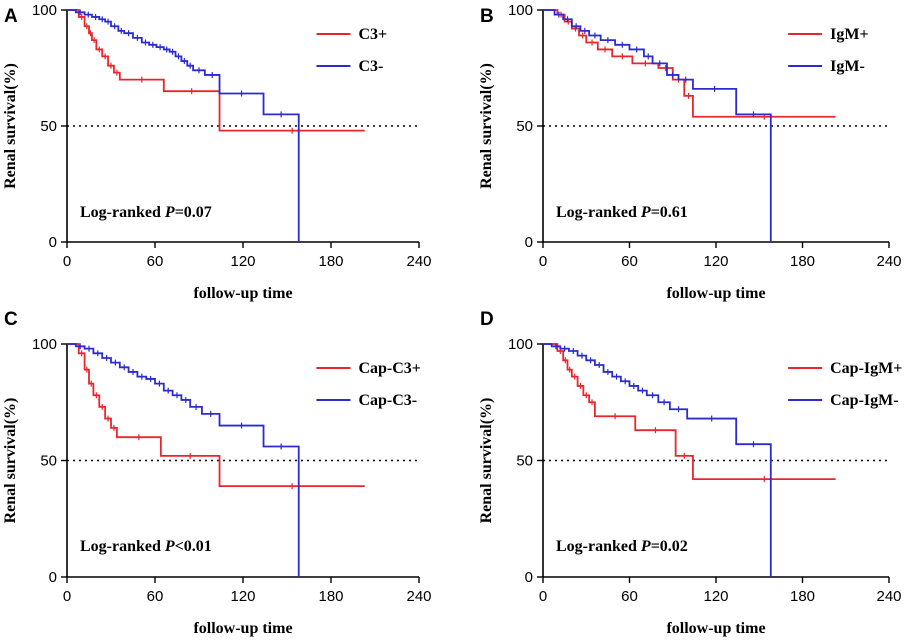 Image resolution: width=918 pixels, height=640 pixels. What do you see at coordinates (622, 546) in the screenshot?
I see `logrank-annotation: Log-ranked P=0.02` at bounding box center [622, 546].